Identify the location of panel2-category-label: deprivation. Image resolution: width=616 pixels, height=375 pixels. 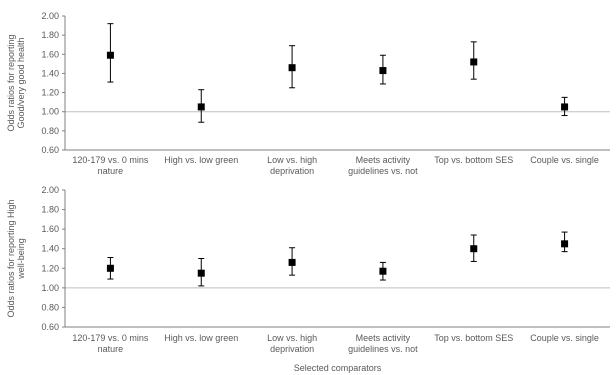
(292, 349).